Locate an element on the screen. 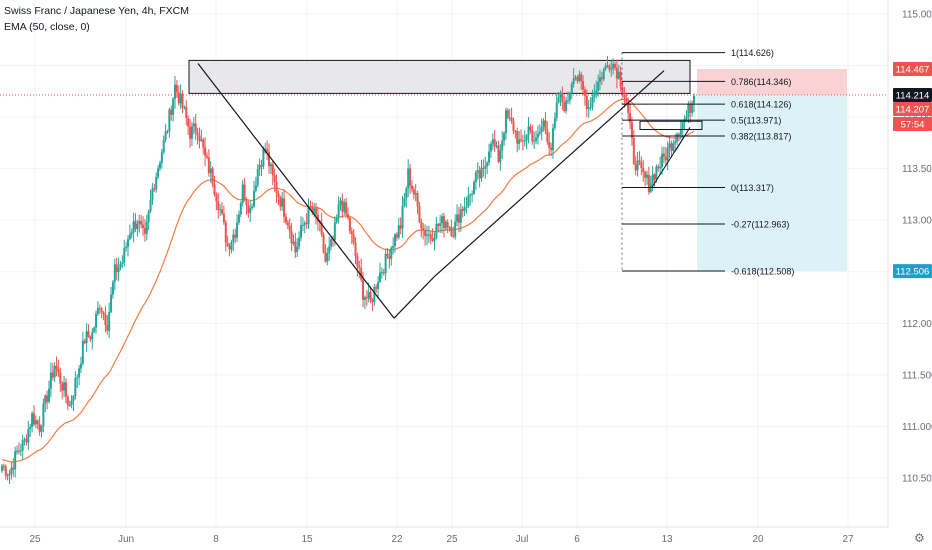  downtrend-line is located at coordinates (296, 191).